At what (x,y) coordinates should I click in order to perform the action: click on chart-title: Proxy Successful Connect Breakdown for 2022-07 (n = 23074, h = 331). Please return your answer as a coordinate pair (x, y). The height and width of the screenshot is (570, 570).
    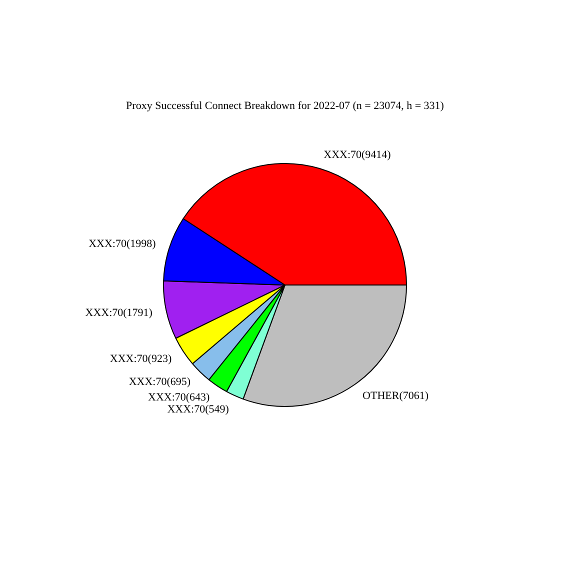
    Looking at the image, I should click on (285, 106).